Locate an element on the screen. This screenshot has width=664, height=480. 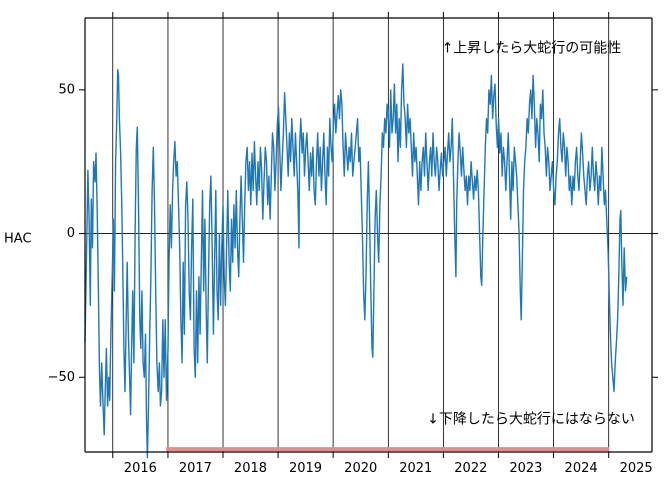
x-tick-label-2018: 2018 is located at coordinates (250, 468).